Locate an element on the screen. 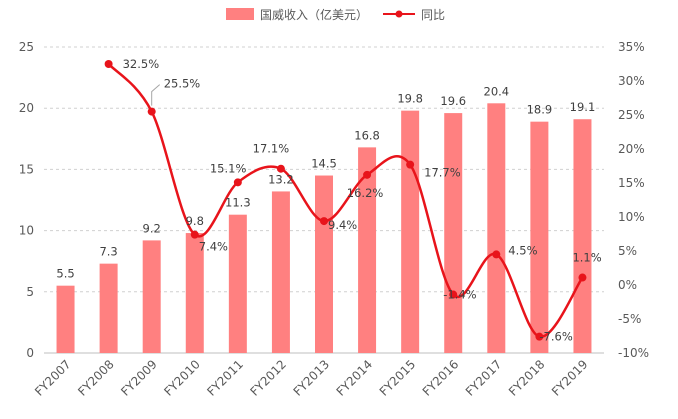 The height and width of the screenshot is (419, 678). x-tick-label: FY2014 is located at coordinates (355, 378).